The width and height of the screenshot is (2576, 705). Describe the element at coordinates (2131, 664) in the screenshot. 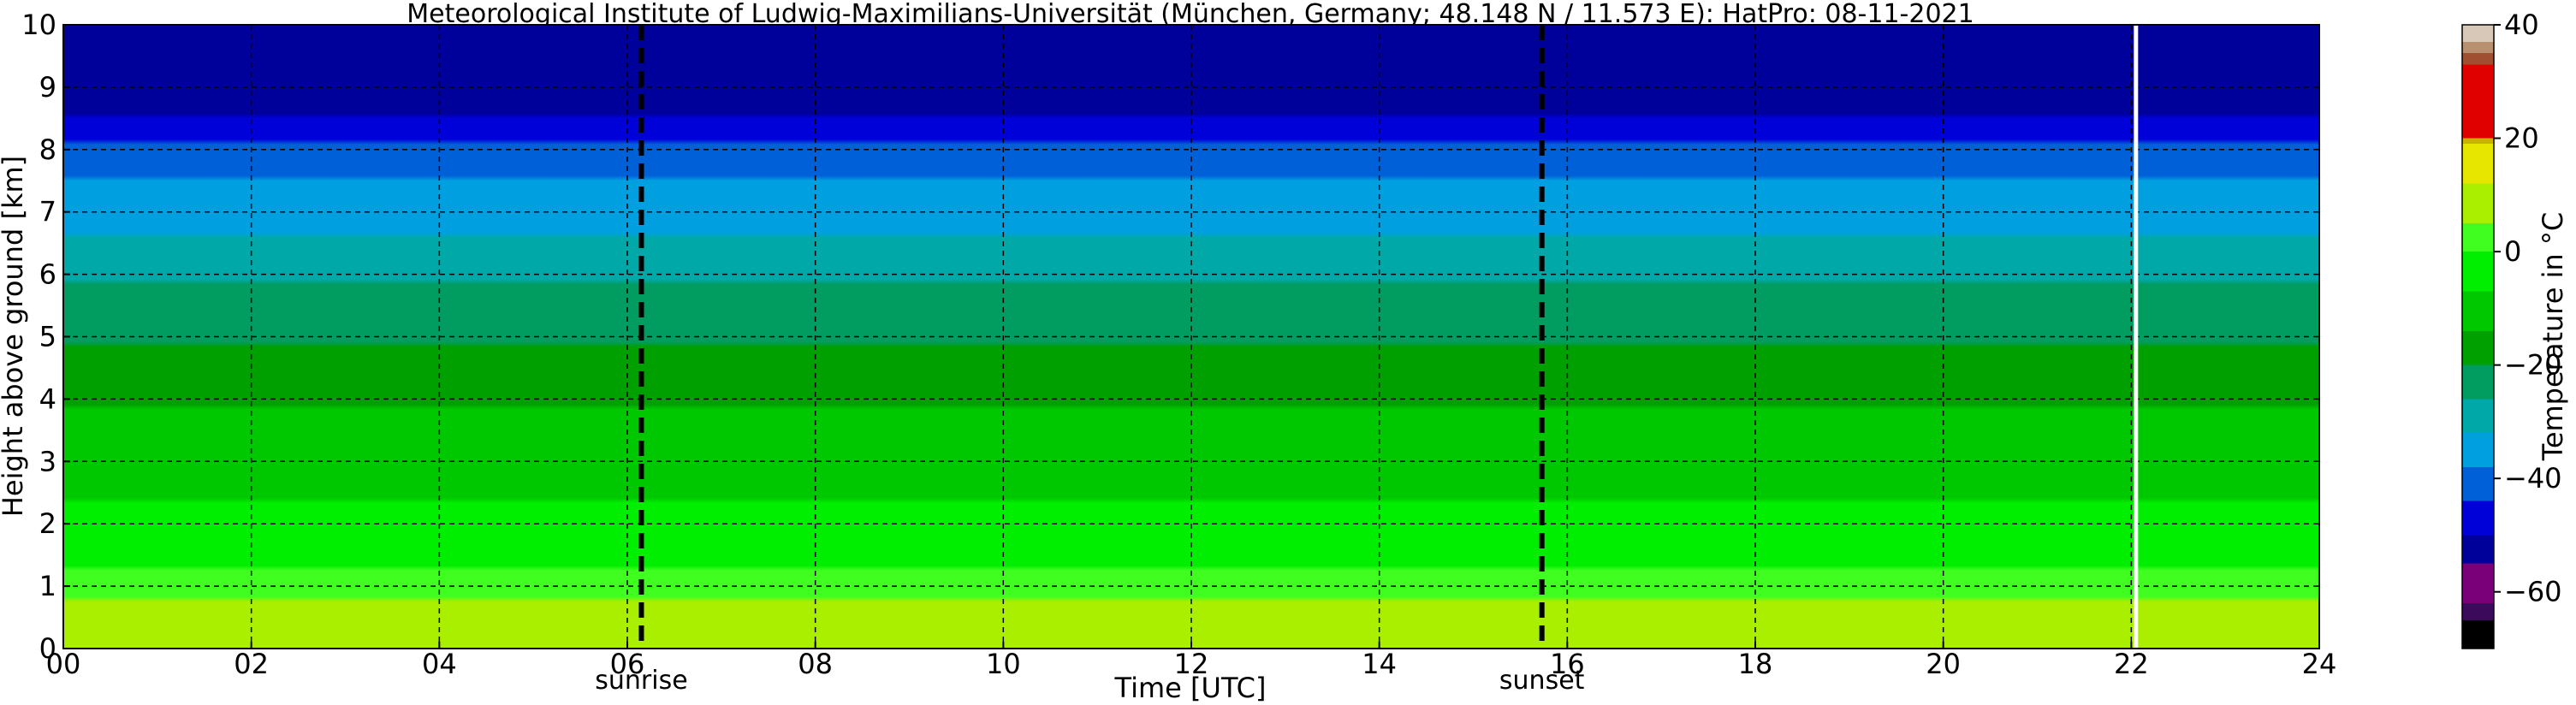

I see `x-tick-label: 22` at that location.